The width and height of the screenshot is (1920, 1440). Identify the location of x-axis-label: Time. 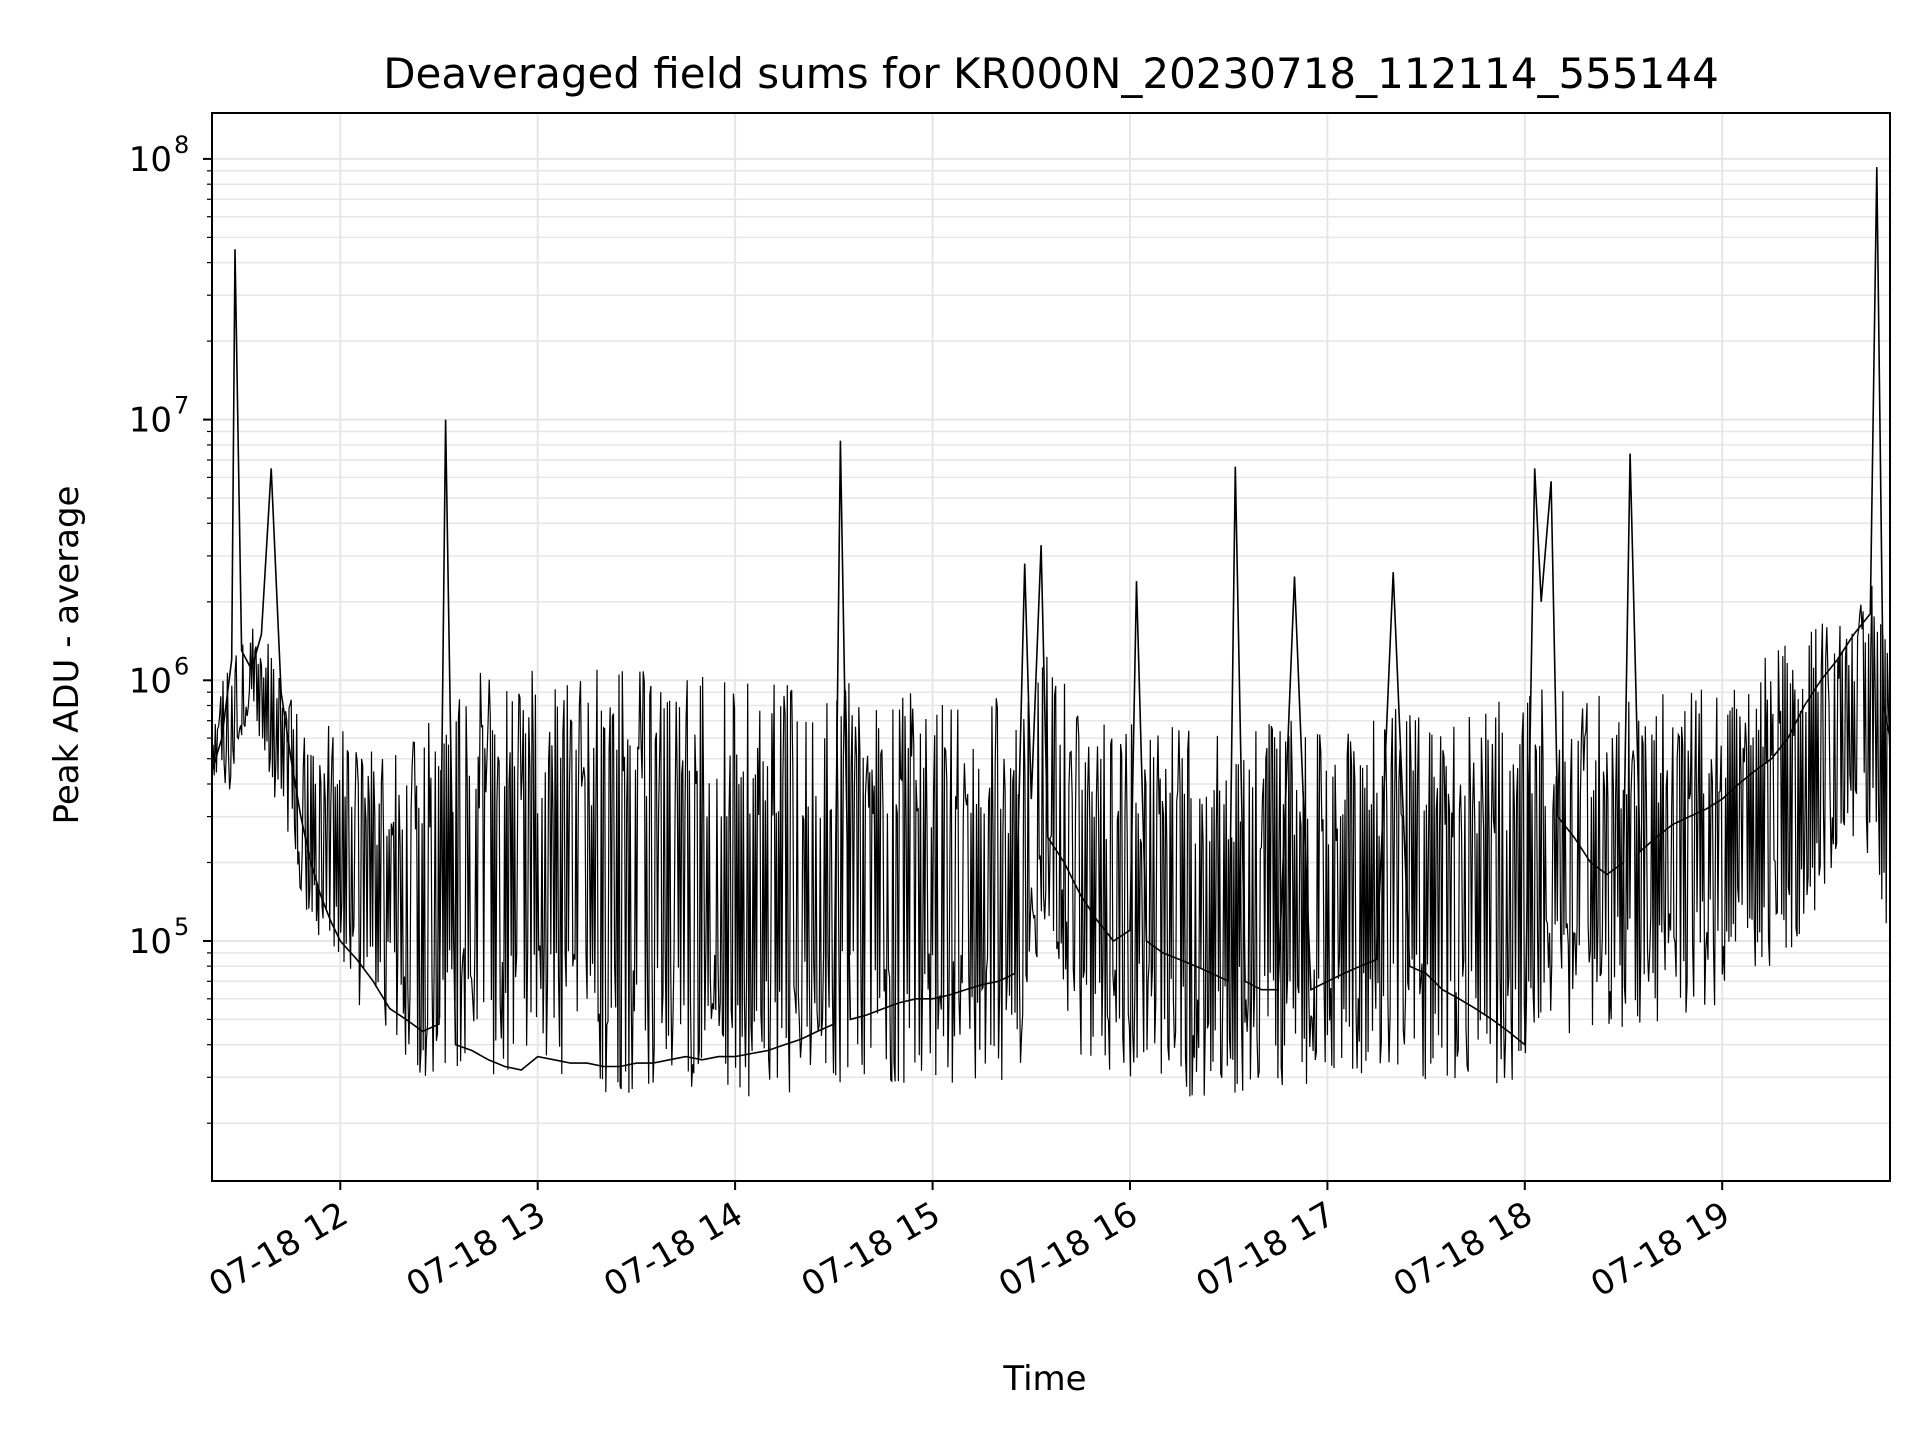
(1044, 1379).